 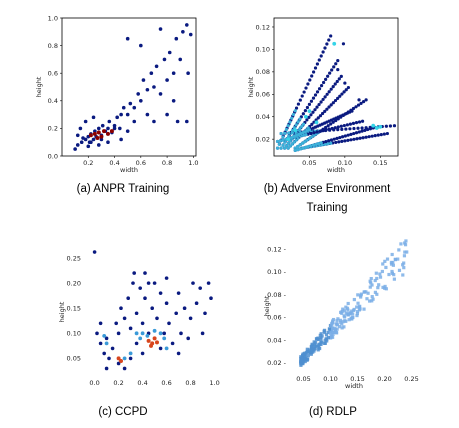 I want to click on y-tick-label: 0.06, so click(x=263, y=95).